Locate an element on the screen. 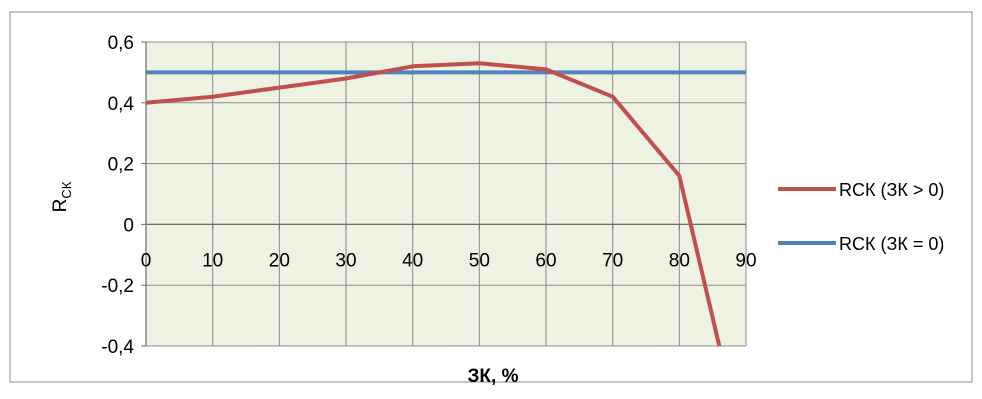 The image size is (982, 399). x-tick-label-3: 30 is located at coordinates (345, 260).